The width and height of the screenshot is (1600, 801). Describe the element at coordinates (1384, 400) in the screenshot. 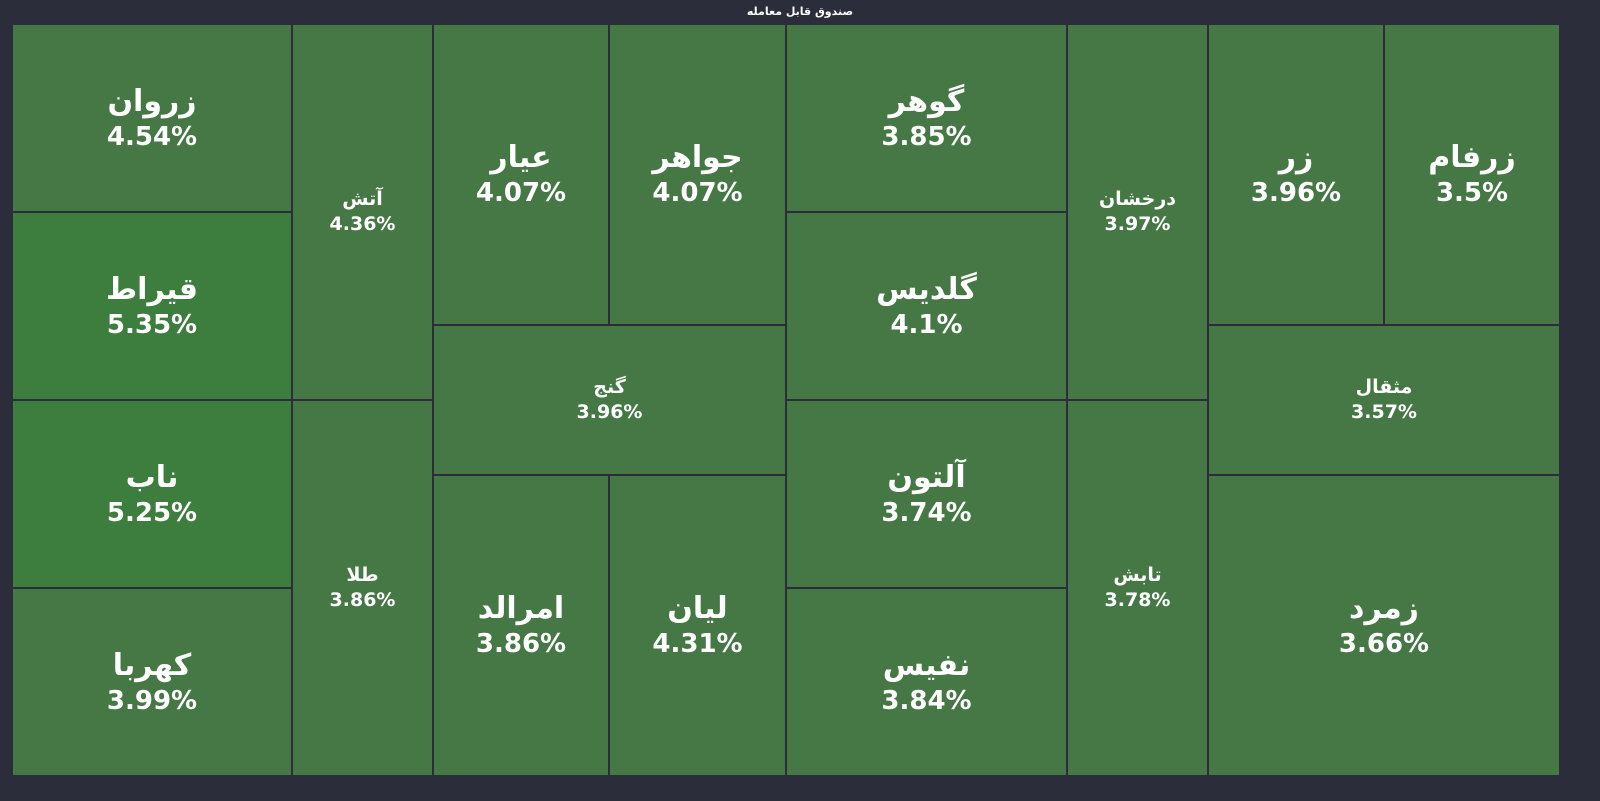

I see `treemap-tile: مثقال 3.57%` at that location.